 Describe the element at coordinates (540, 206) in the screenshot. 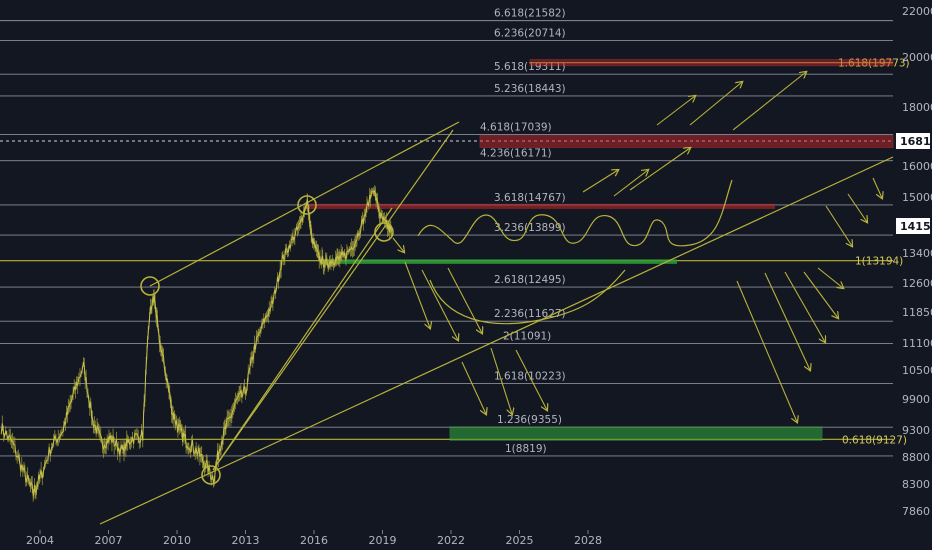

I see `red-zone-lower` at that location.